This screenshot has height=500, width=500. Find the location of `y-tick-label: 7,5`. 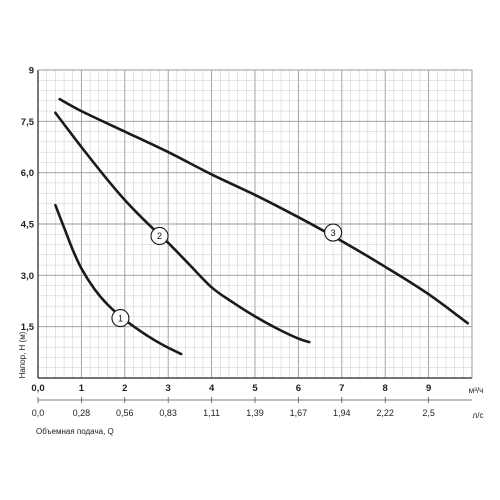

y-tick-label: 7,5 is located at coordinates (28, 122).